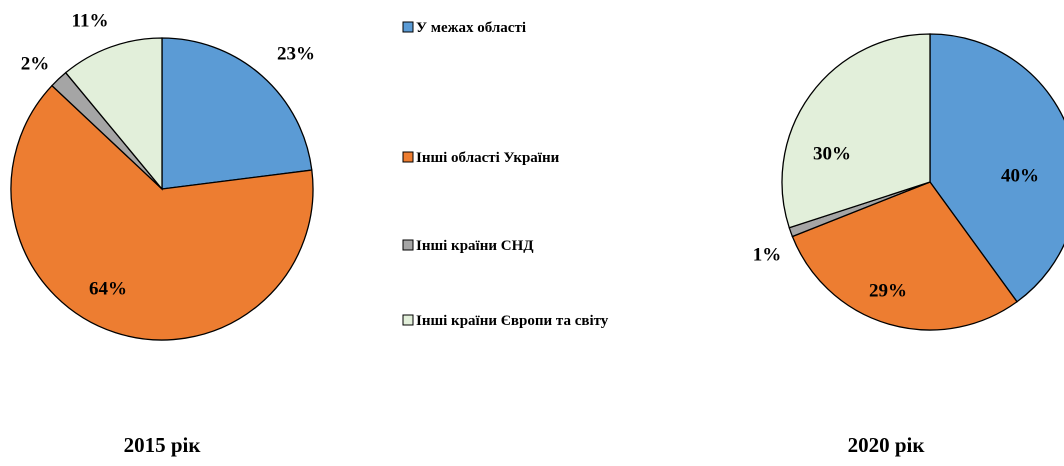  What do you see at coordinates (767, 254) in the screenshot?
I see `data-label: 1%` at bounding box center [767, 254].